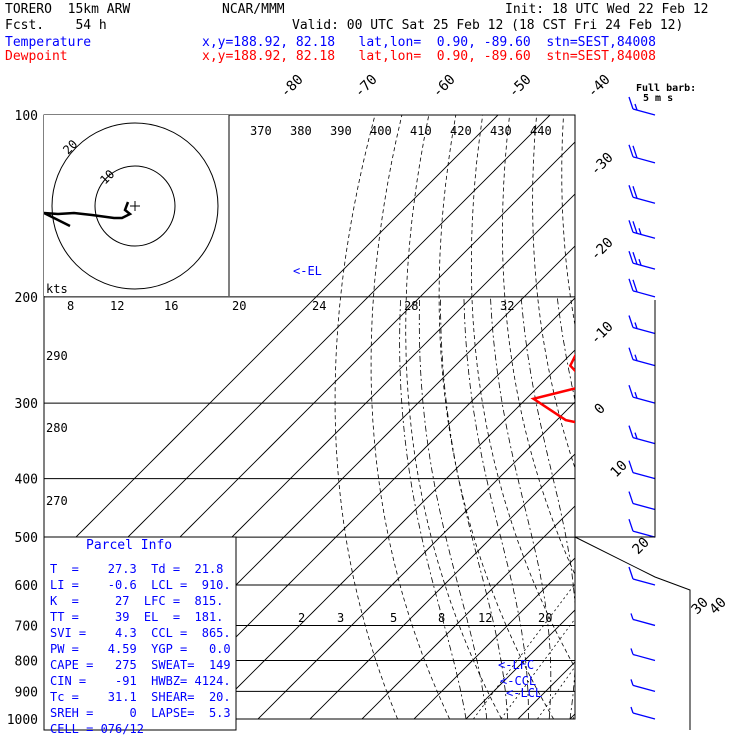  I want to click on temperature-label: 40, so click(718, 606).